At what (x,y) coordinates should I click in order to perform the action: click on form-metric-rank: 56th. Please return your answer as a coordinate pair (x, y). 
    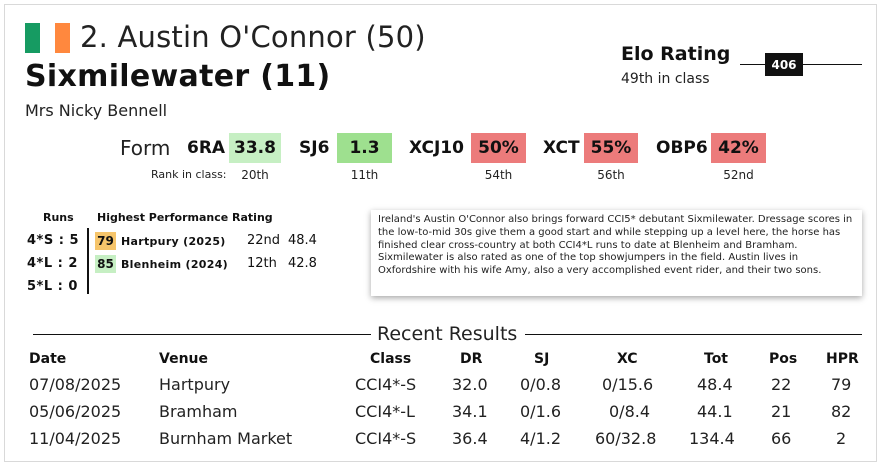
    Looking at the image, I should click on (611, 175).